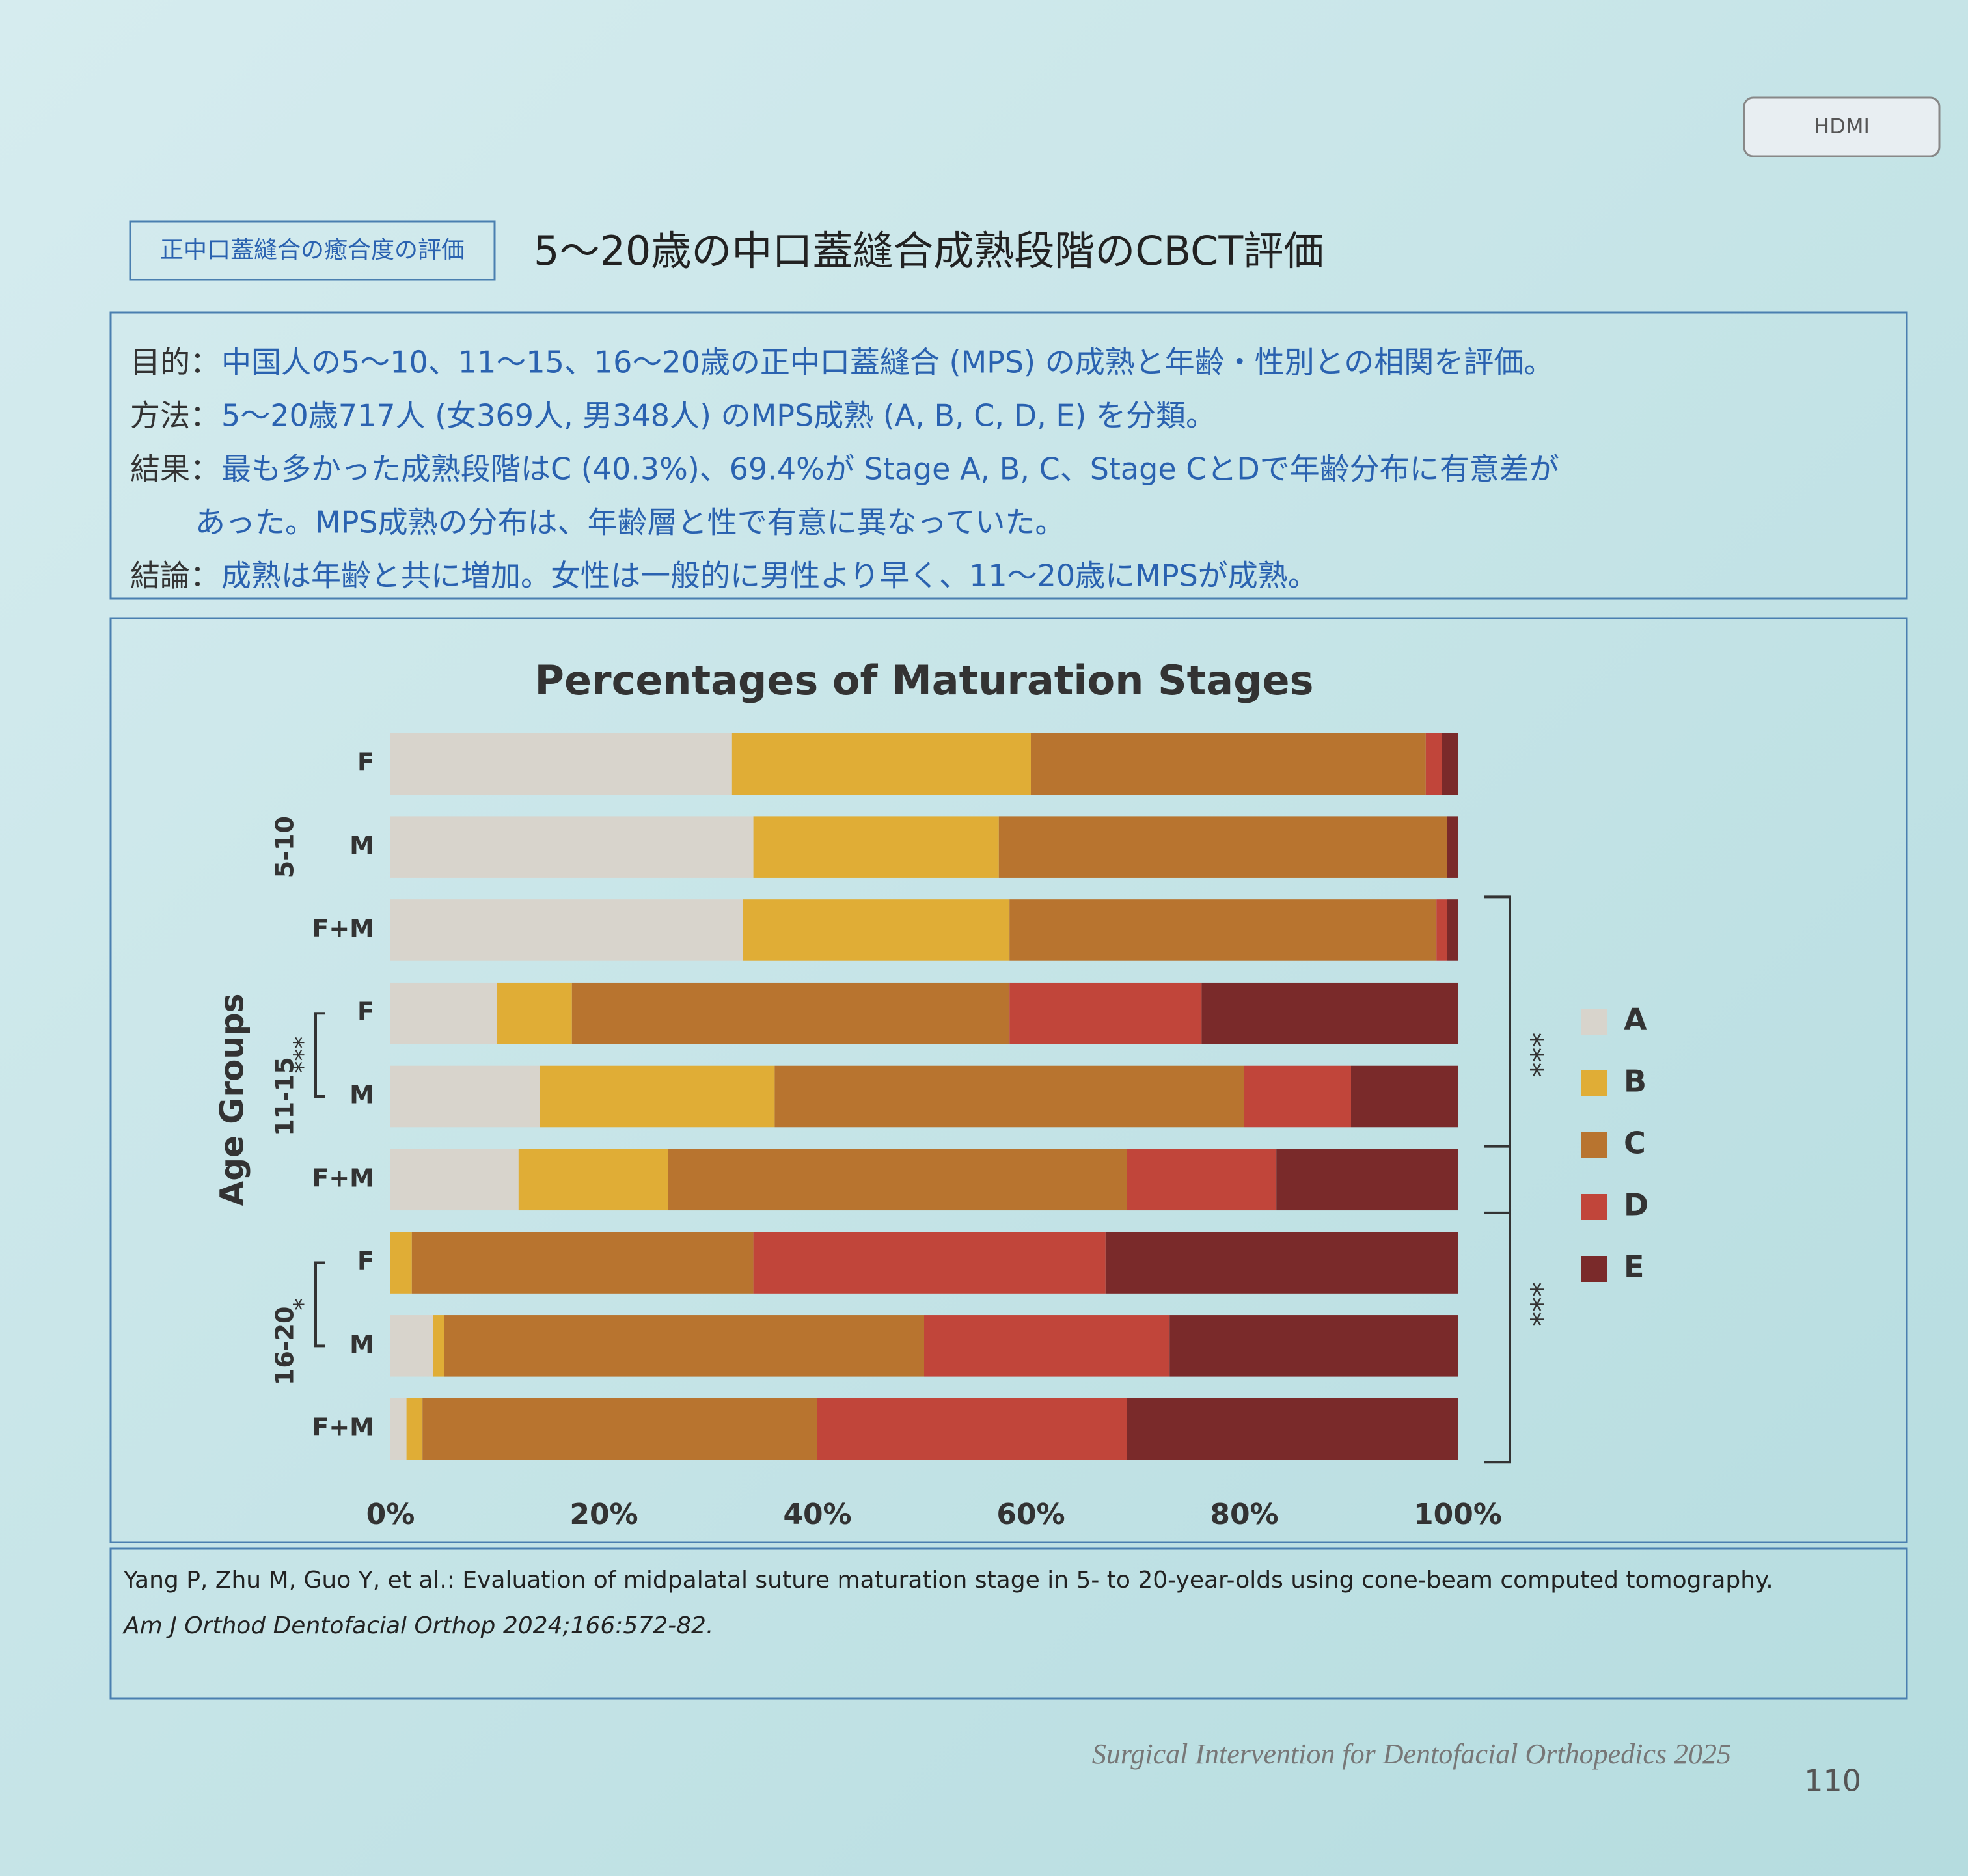 The height and width of the screenshot is (1876, 1968). Describe the element at coordinates (303, 1304) in the screenshot. I see `significance: *` at that location.